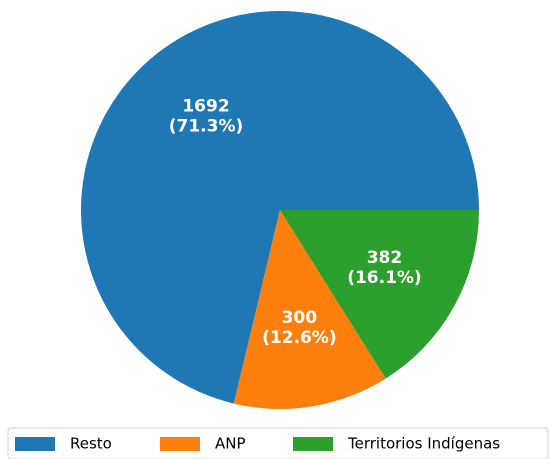 This screenshot has width=551, height=459. What do you see at coordinates (300, 318) in the screenshot?
I see `value-label-line: 300` at bounding box center [300, 318].